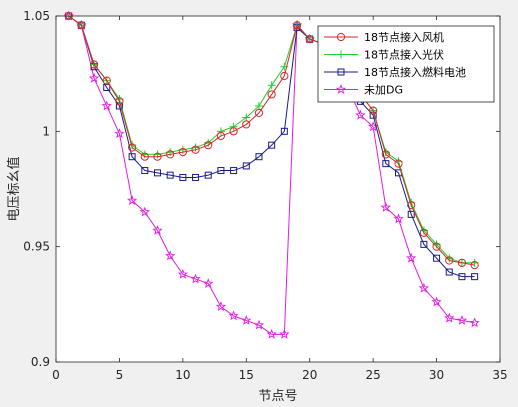 The width and height of the screenshot is (518, 407). I want to click on legend-label: 18节点接入燃料电池, so click(415, 72).